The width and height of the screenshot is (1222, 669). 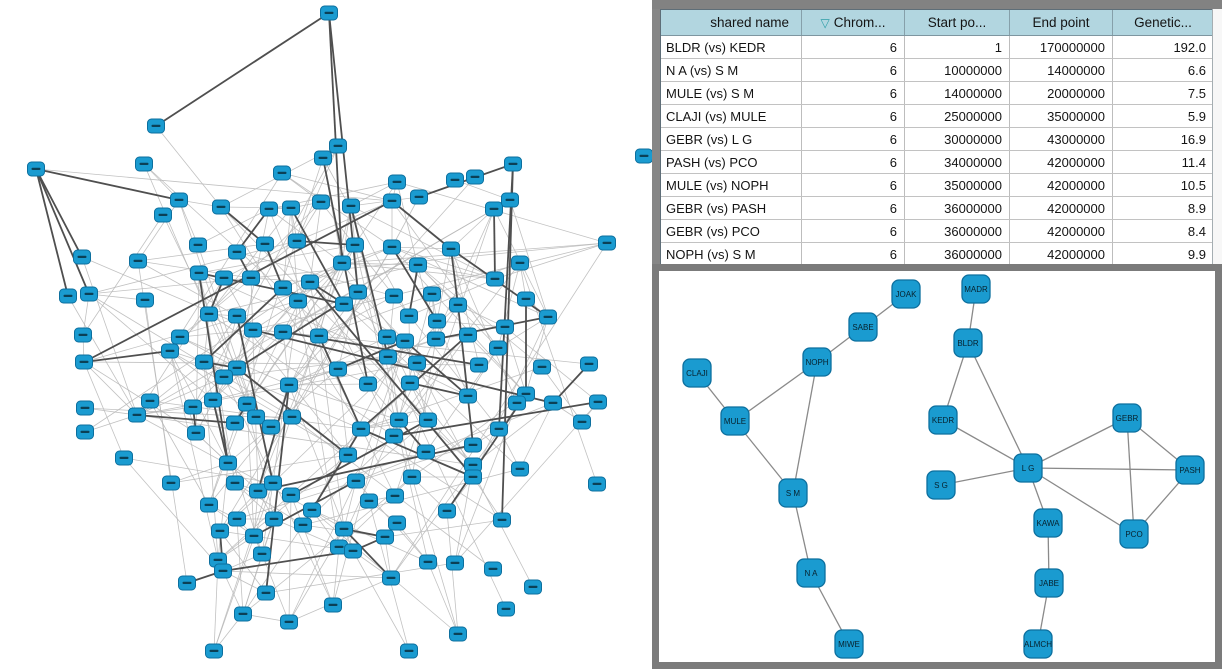 What do you see at coordinates (968, 343) in the screenshot?
I see `network-node-BLDR: BLDR` at bounding box center [968, 343].